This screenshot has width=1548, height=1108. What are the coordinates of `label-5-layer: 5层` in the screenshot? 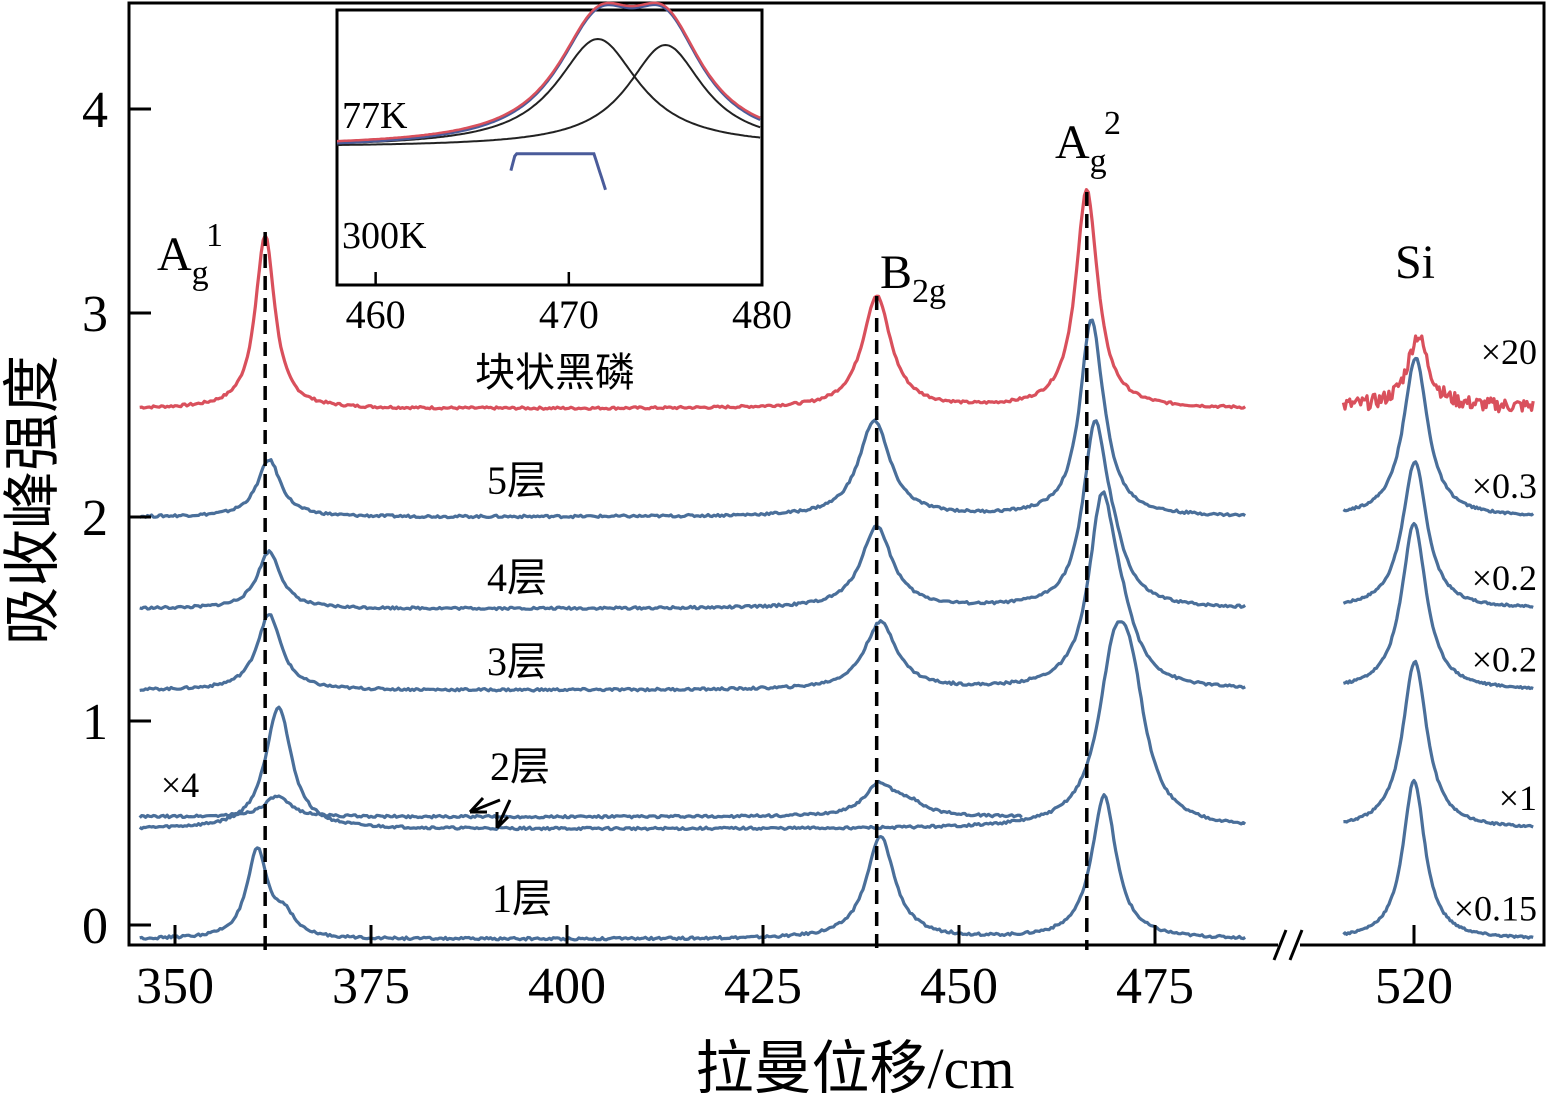 It's located at (517, 480).